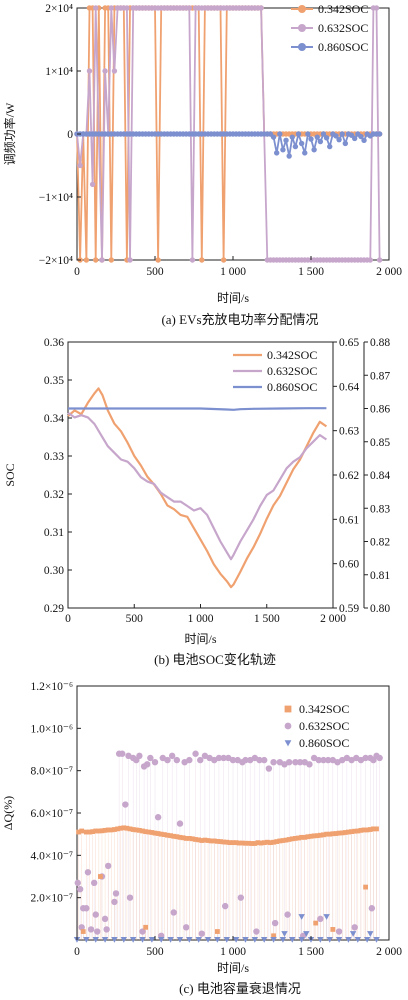  What do you see at coordinates (155, 952) in the screenshot?
I see `x-tick-label-c: 500` at bounding box center [155, 952].